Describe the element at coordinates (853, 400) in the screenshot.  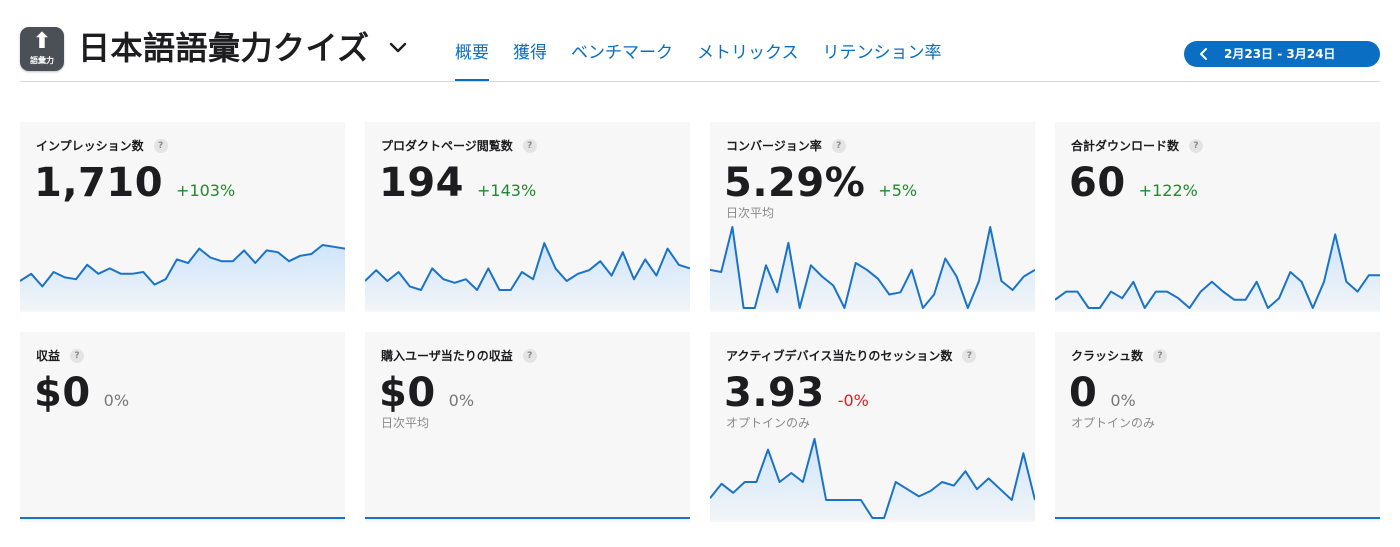
I see `metric-delta: -0%` at that location.